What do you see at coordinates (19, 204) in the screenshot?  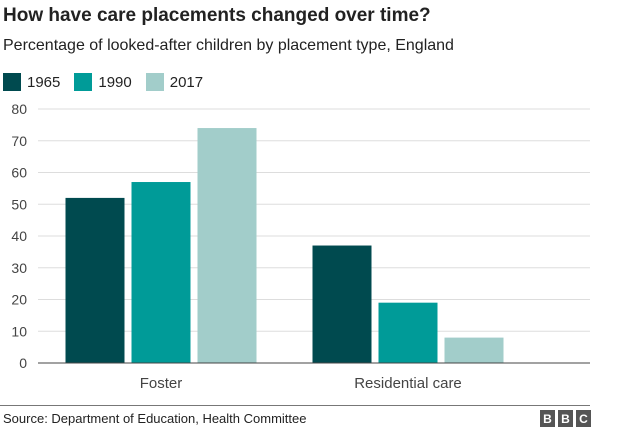 I see `y-tick-label: 50` at bounding box center [19, 204].